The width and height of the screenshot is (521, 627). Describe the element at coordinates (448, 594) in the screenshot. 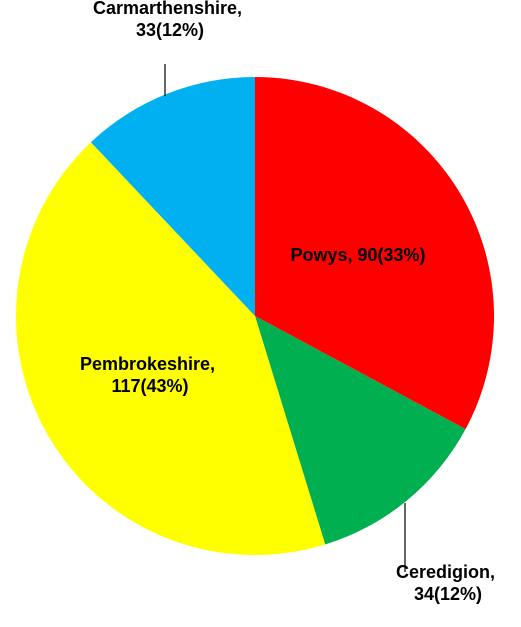

I see `label-line: 34(12%)` at that location.